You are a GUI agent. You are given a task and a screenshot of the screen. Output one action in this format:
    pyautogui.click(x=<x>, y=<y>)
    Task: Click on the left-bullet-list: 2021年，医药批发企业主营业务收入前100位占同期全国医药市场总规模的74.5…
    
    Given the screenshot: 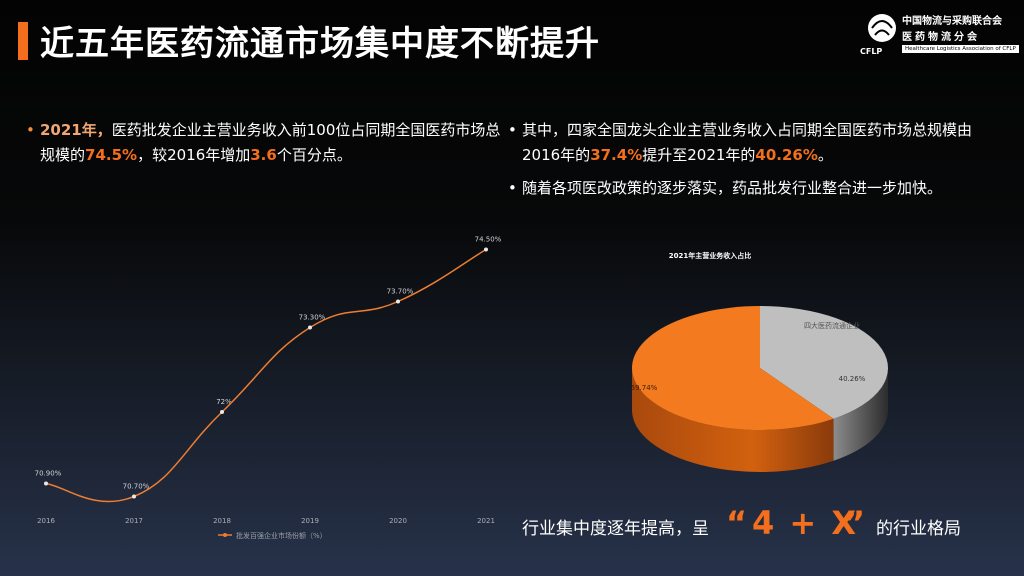 What is the action you would take?
    pyautogui.click(x=265, y=147)
    